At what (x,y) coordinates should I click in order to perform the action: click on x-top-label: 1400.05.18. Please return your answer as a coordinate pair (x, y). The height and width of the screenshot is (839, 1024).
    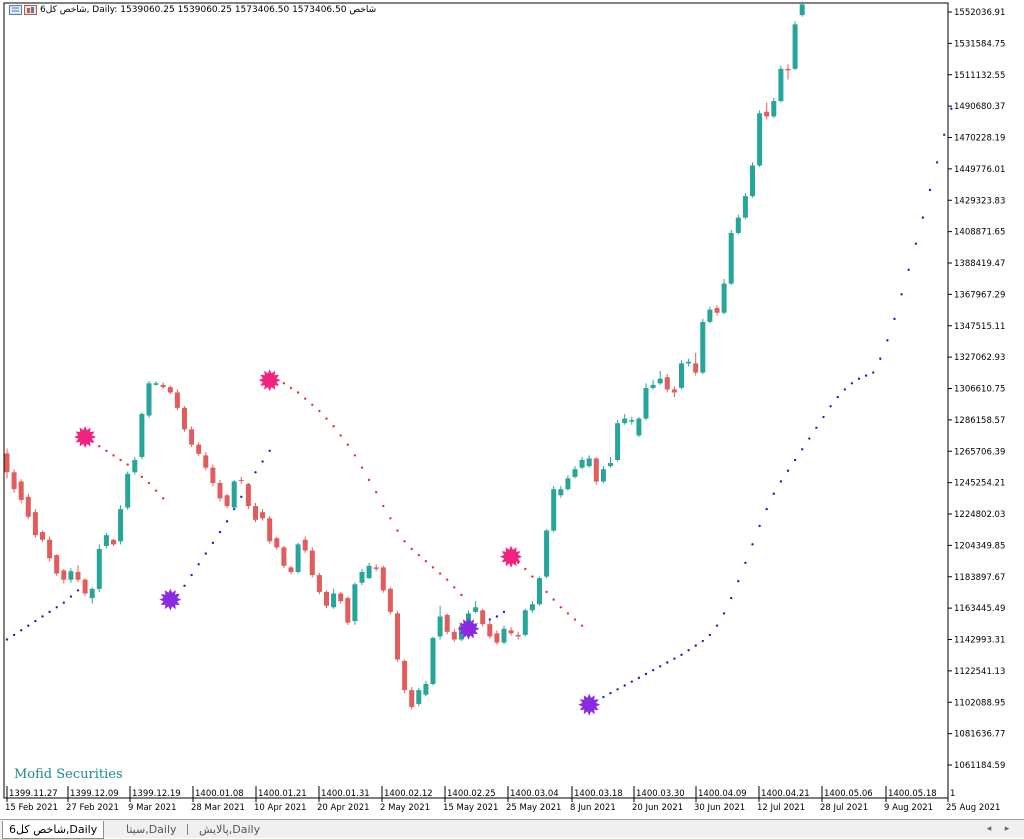
    Looking at the image, I should click on (912, 794).